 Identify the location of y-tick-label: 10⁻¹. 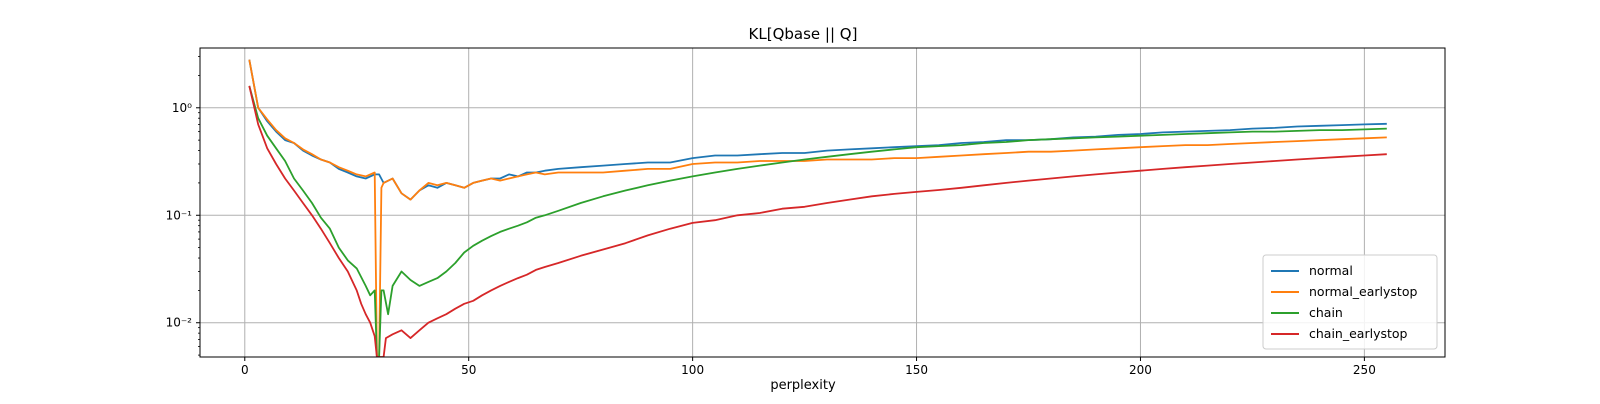
(179, 215).